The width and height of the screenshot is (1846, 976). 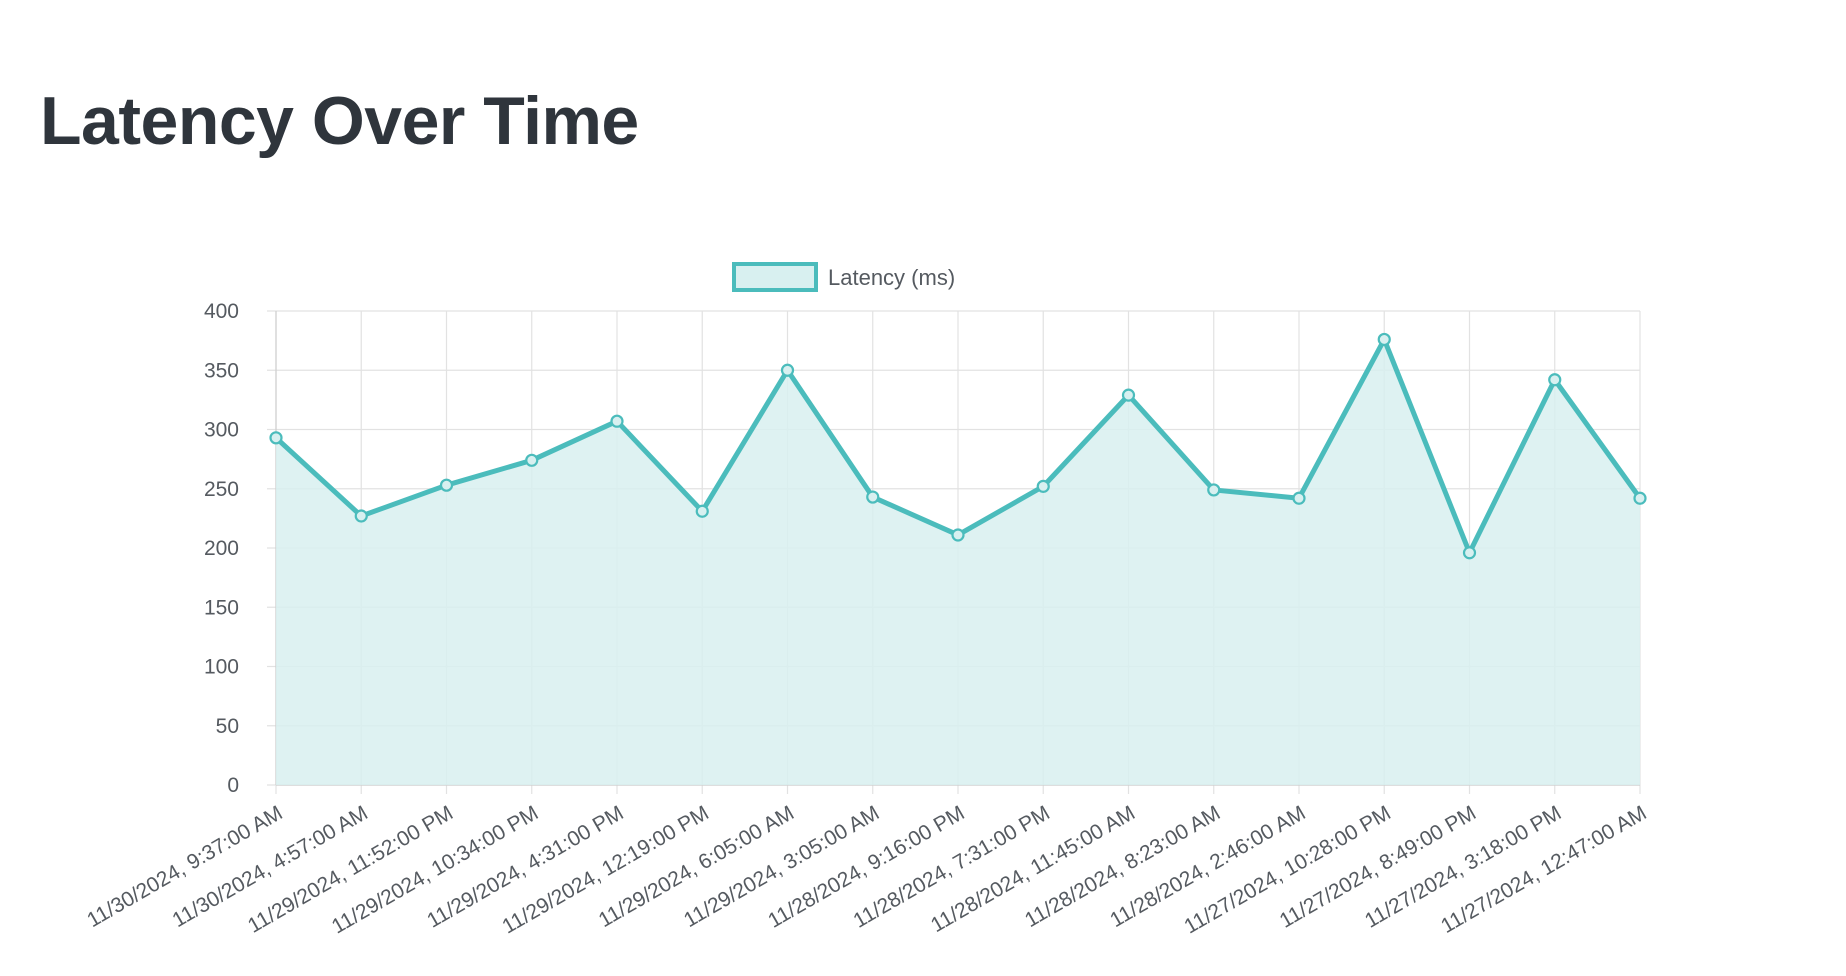 I want to click on y-tick-label: 100, so click(x=221, y=667).